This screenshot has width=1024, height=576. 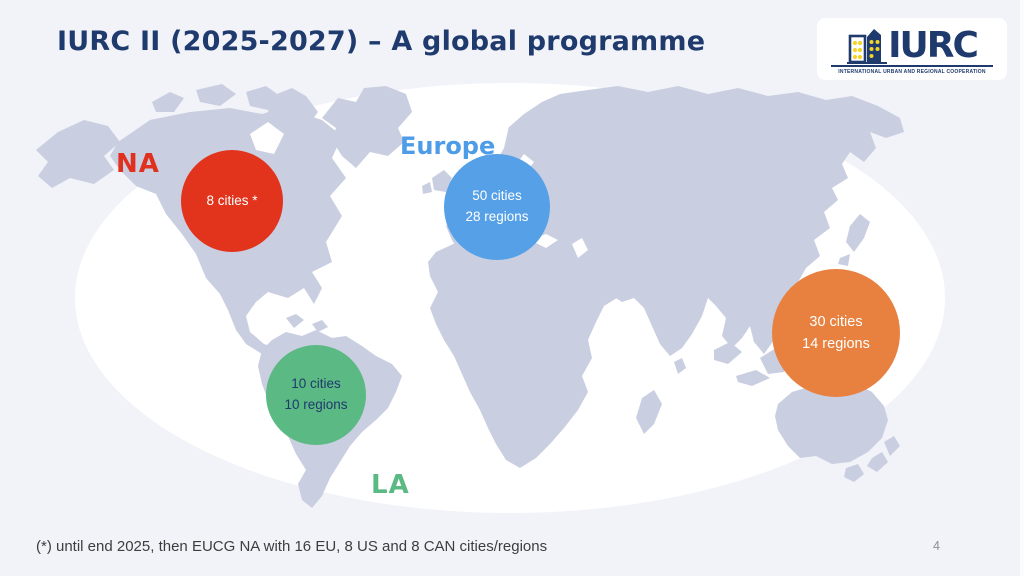 What do you see at coordinates (933, 46) in the screenshot?
I see `logo-wordmark: IURC` at bounding box center [933, 46].